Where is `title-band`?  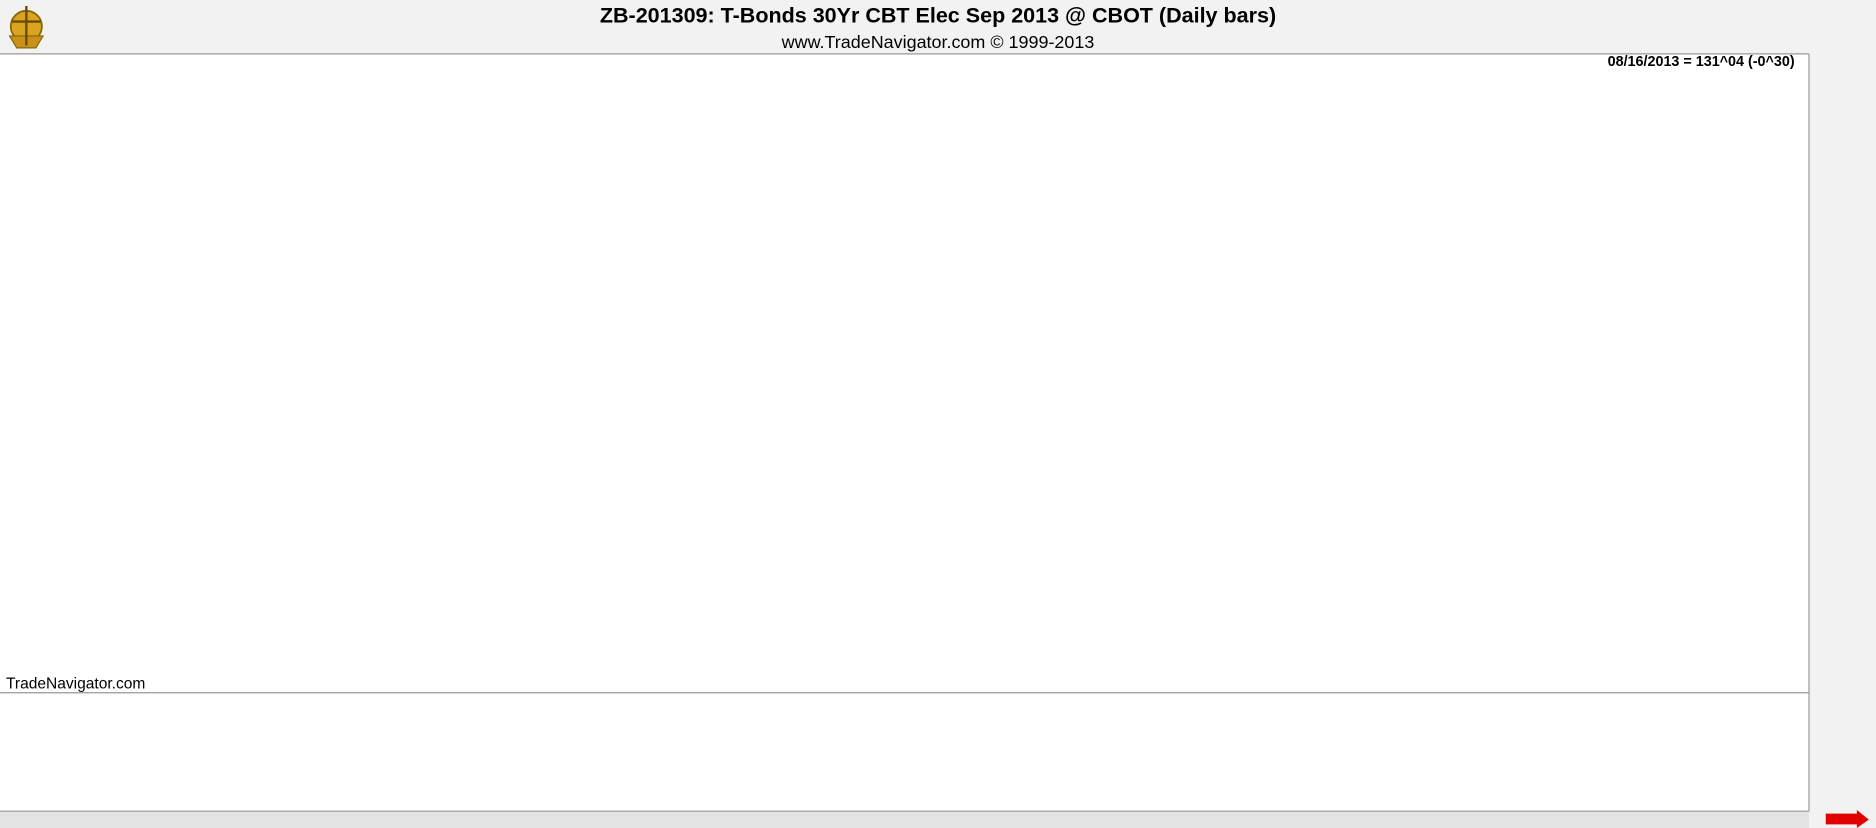 title-band is located at coordinates (938, 27).